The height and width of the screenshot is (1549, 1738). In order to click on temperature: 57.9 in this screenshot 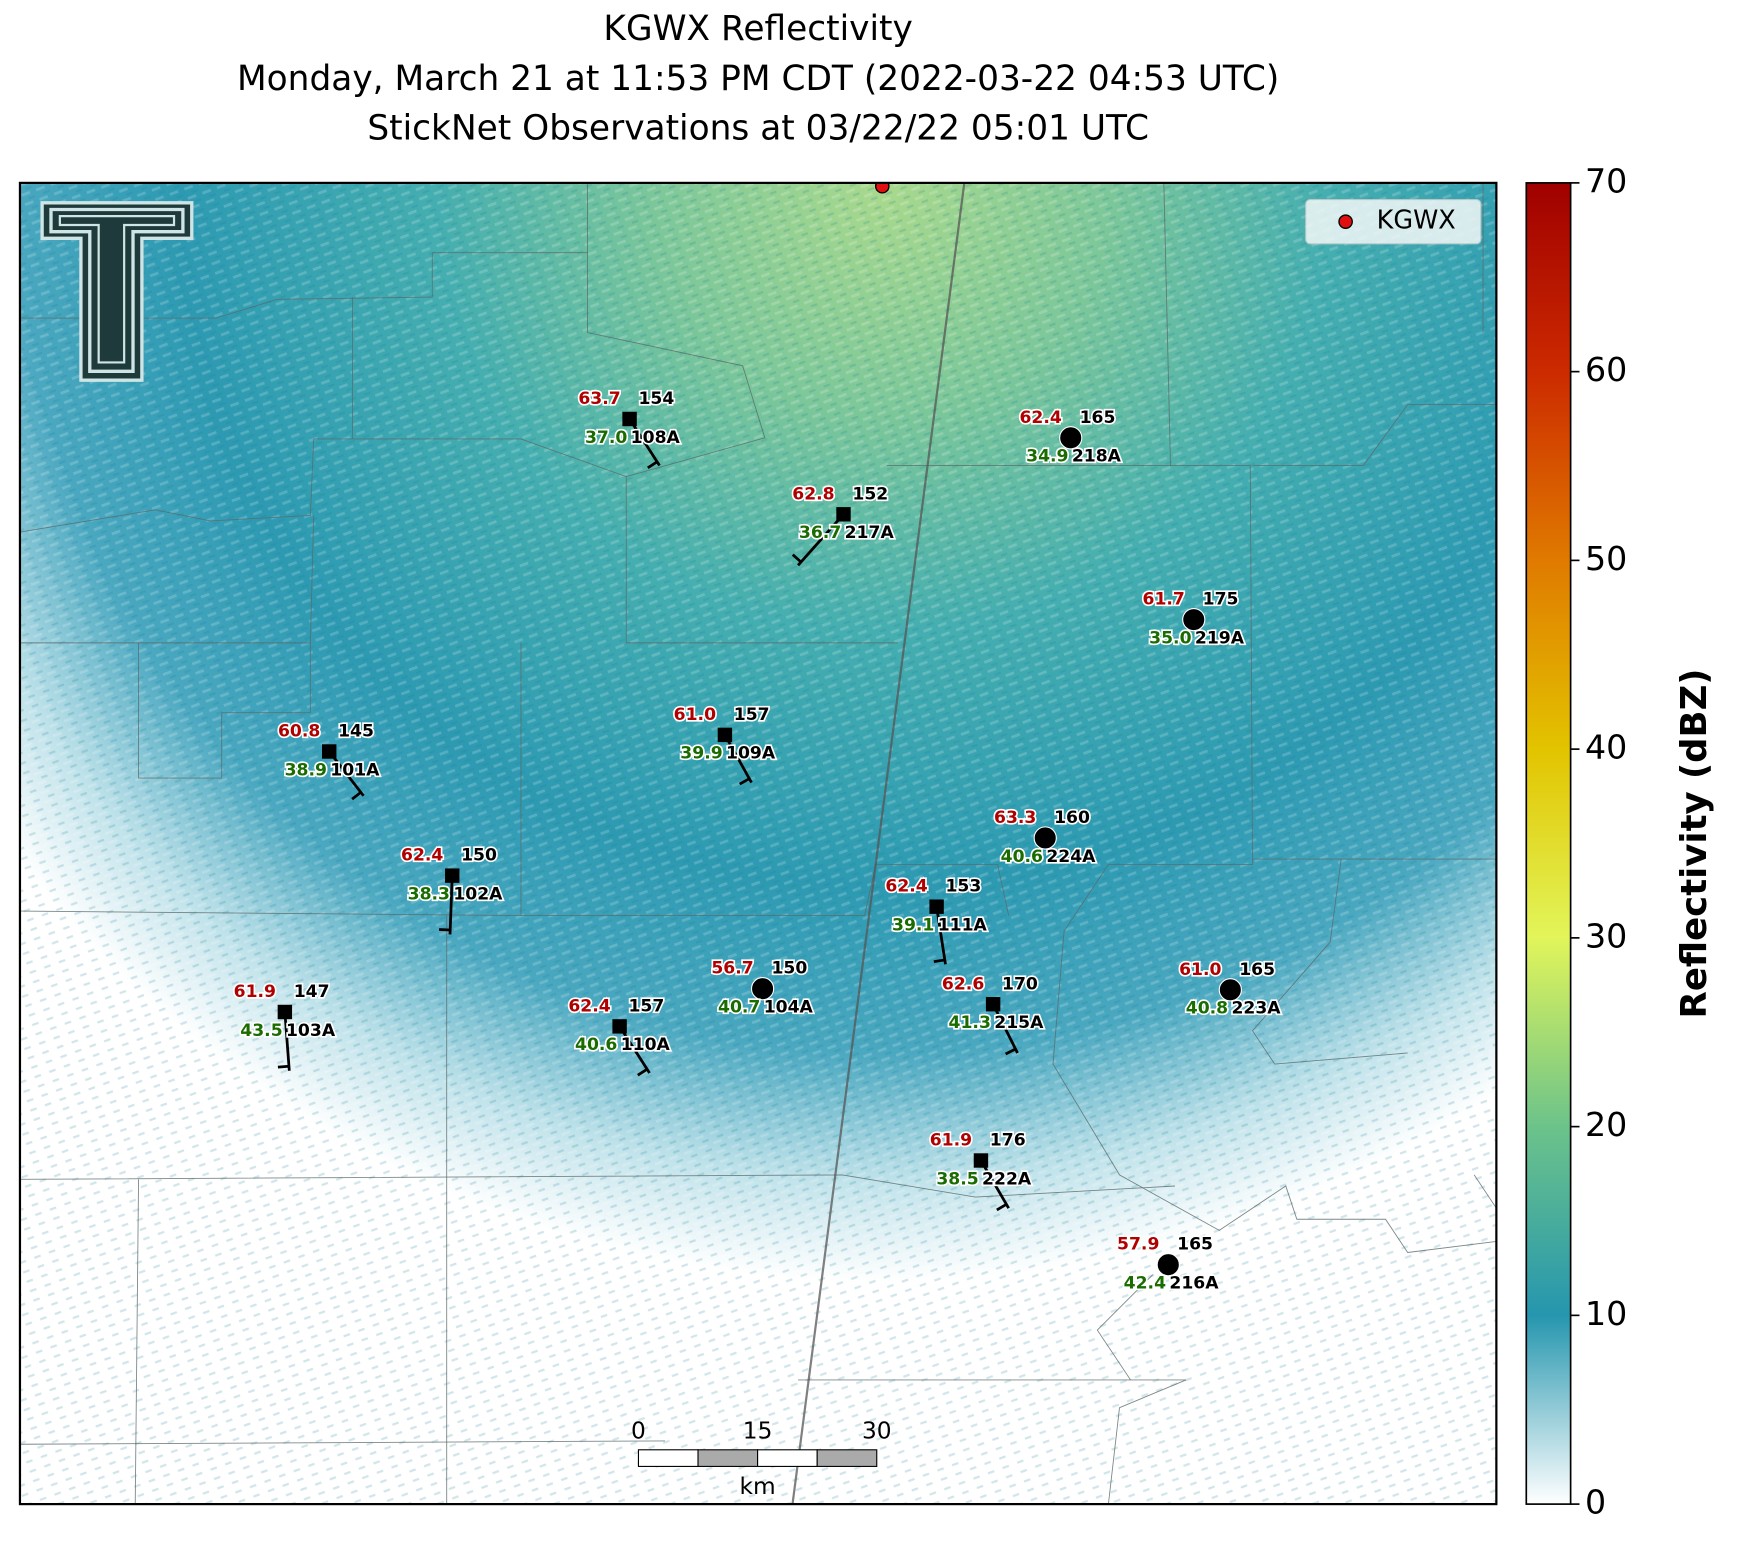, I will do `click(1138, 1245)`.